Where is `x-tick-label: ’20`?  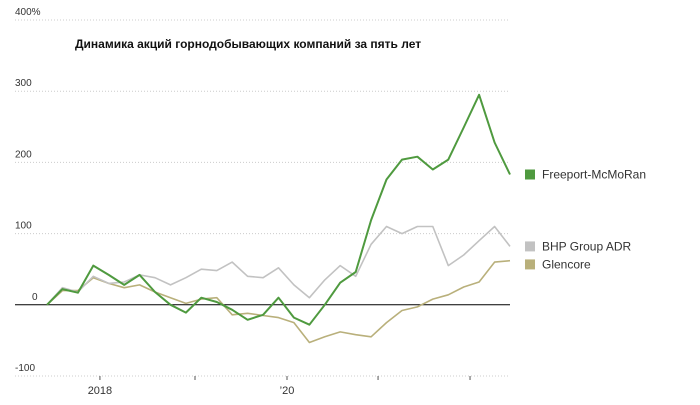
x-tick-label: ’20 is located at coordinates (287, 391).